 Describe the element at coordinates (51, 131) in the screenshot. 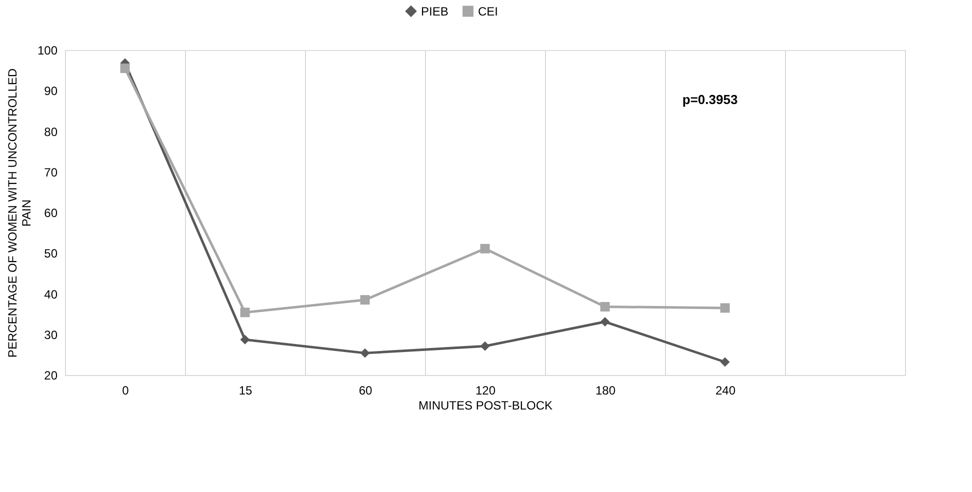

I see `y-tick-label: 80` at that location.